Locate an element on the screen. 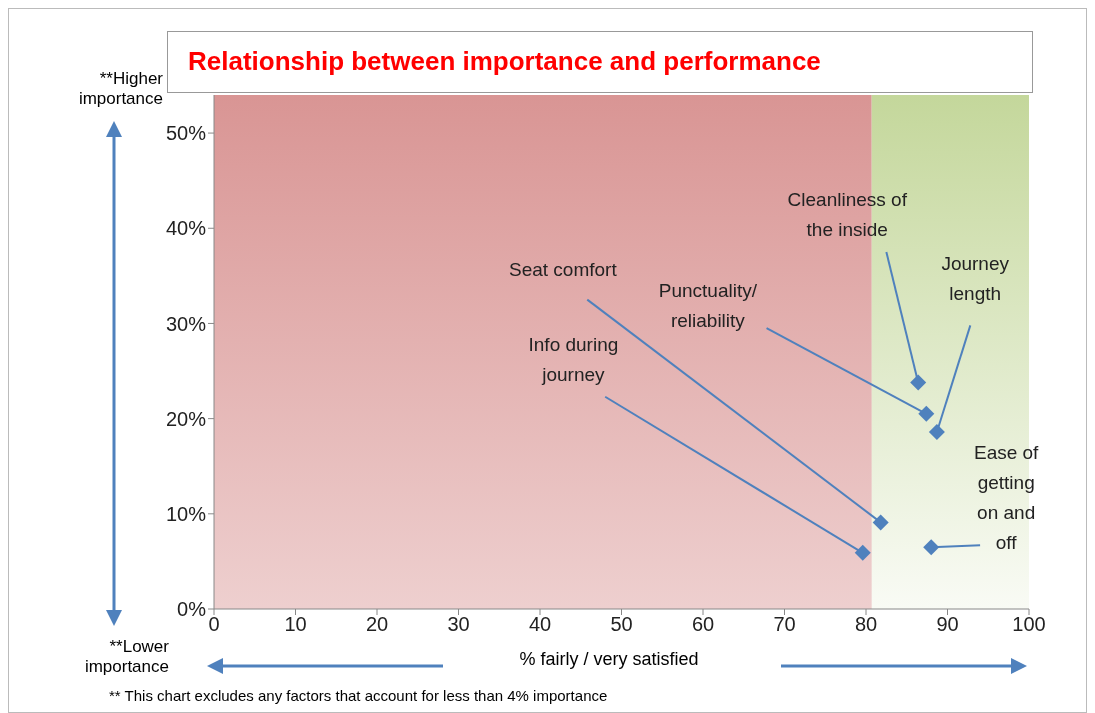  x-tick-label: 30 is located at coordinates (458, 624).